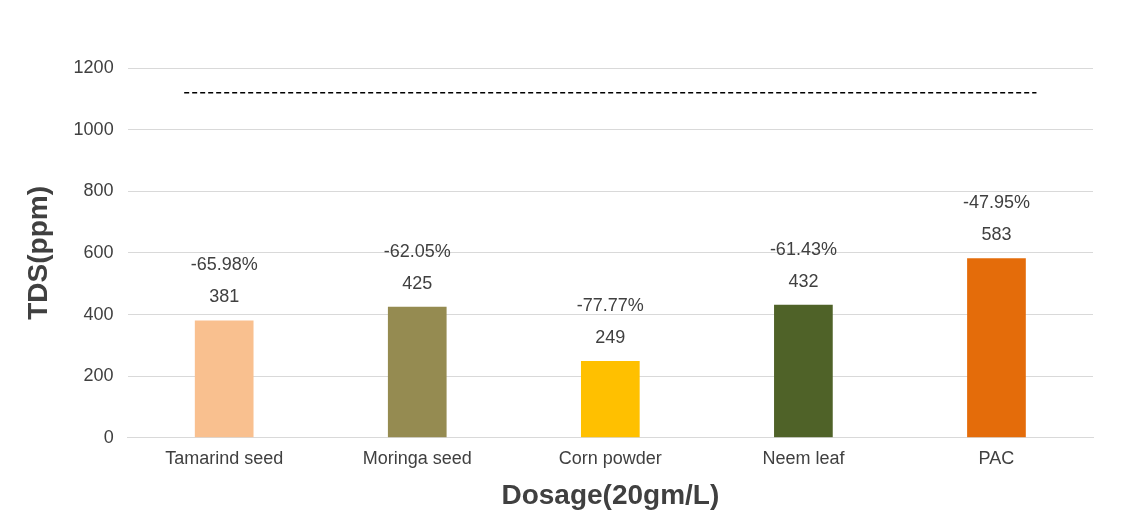  I want to click on y-axis-title: TDS(ppm), so click(37, 253).